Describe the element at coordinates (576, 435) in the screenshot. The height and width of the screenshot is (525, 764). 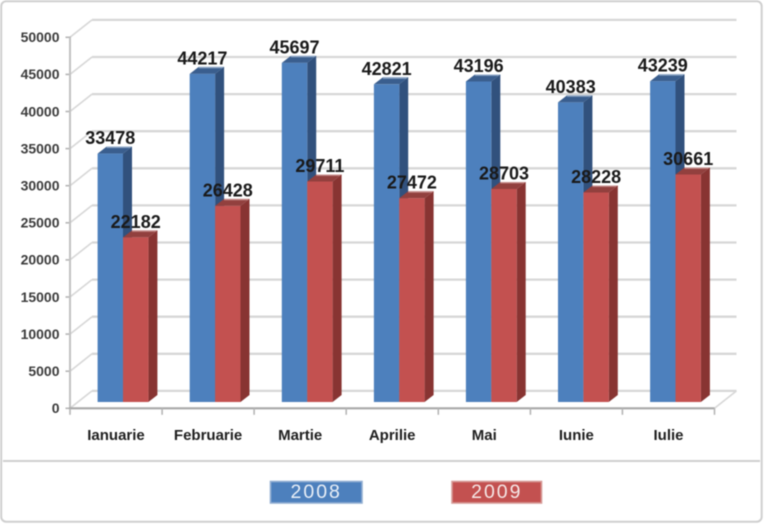
I see `svg-text: Iunie` at that location.